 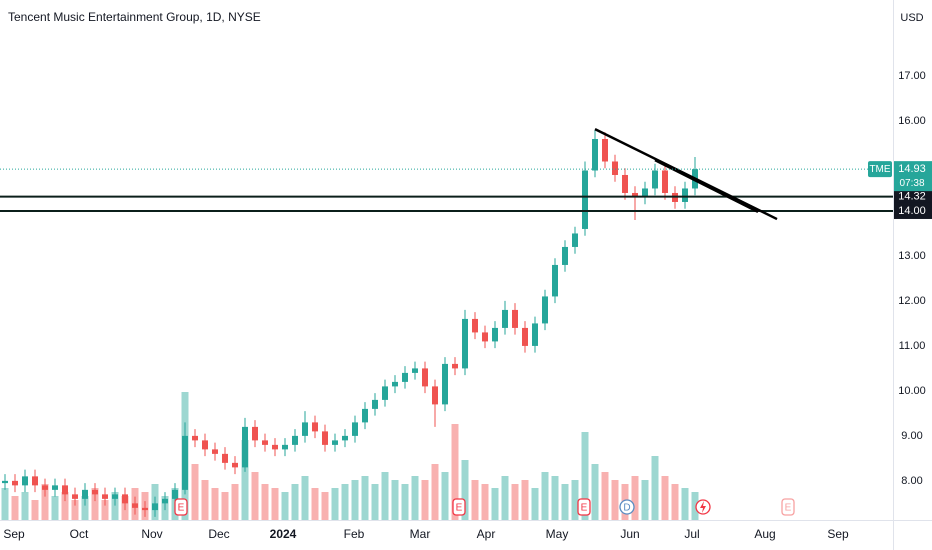 What do you see at coordinates (912, 76) in the screenshot?
I see `y-tick-label: 17.00` at bounding box center [912, 76].